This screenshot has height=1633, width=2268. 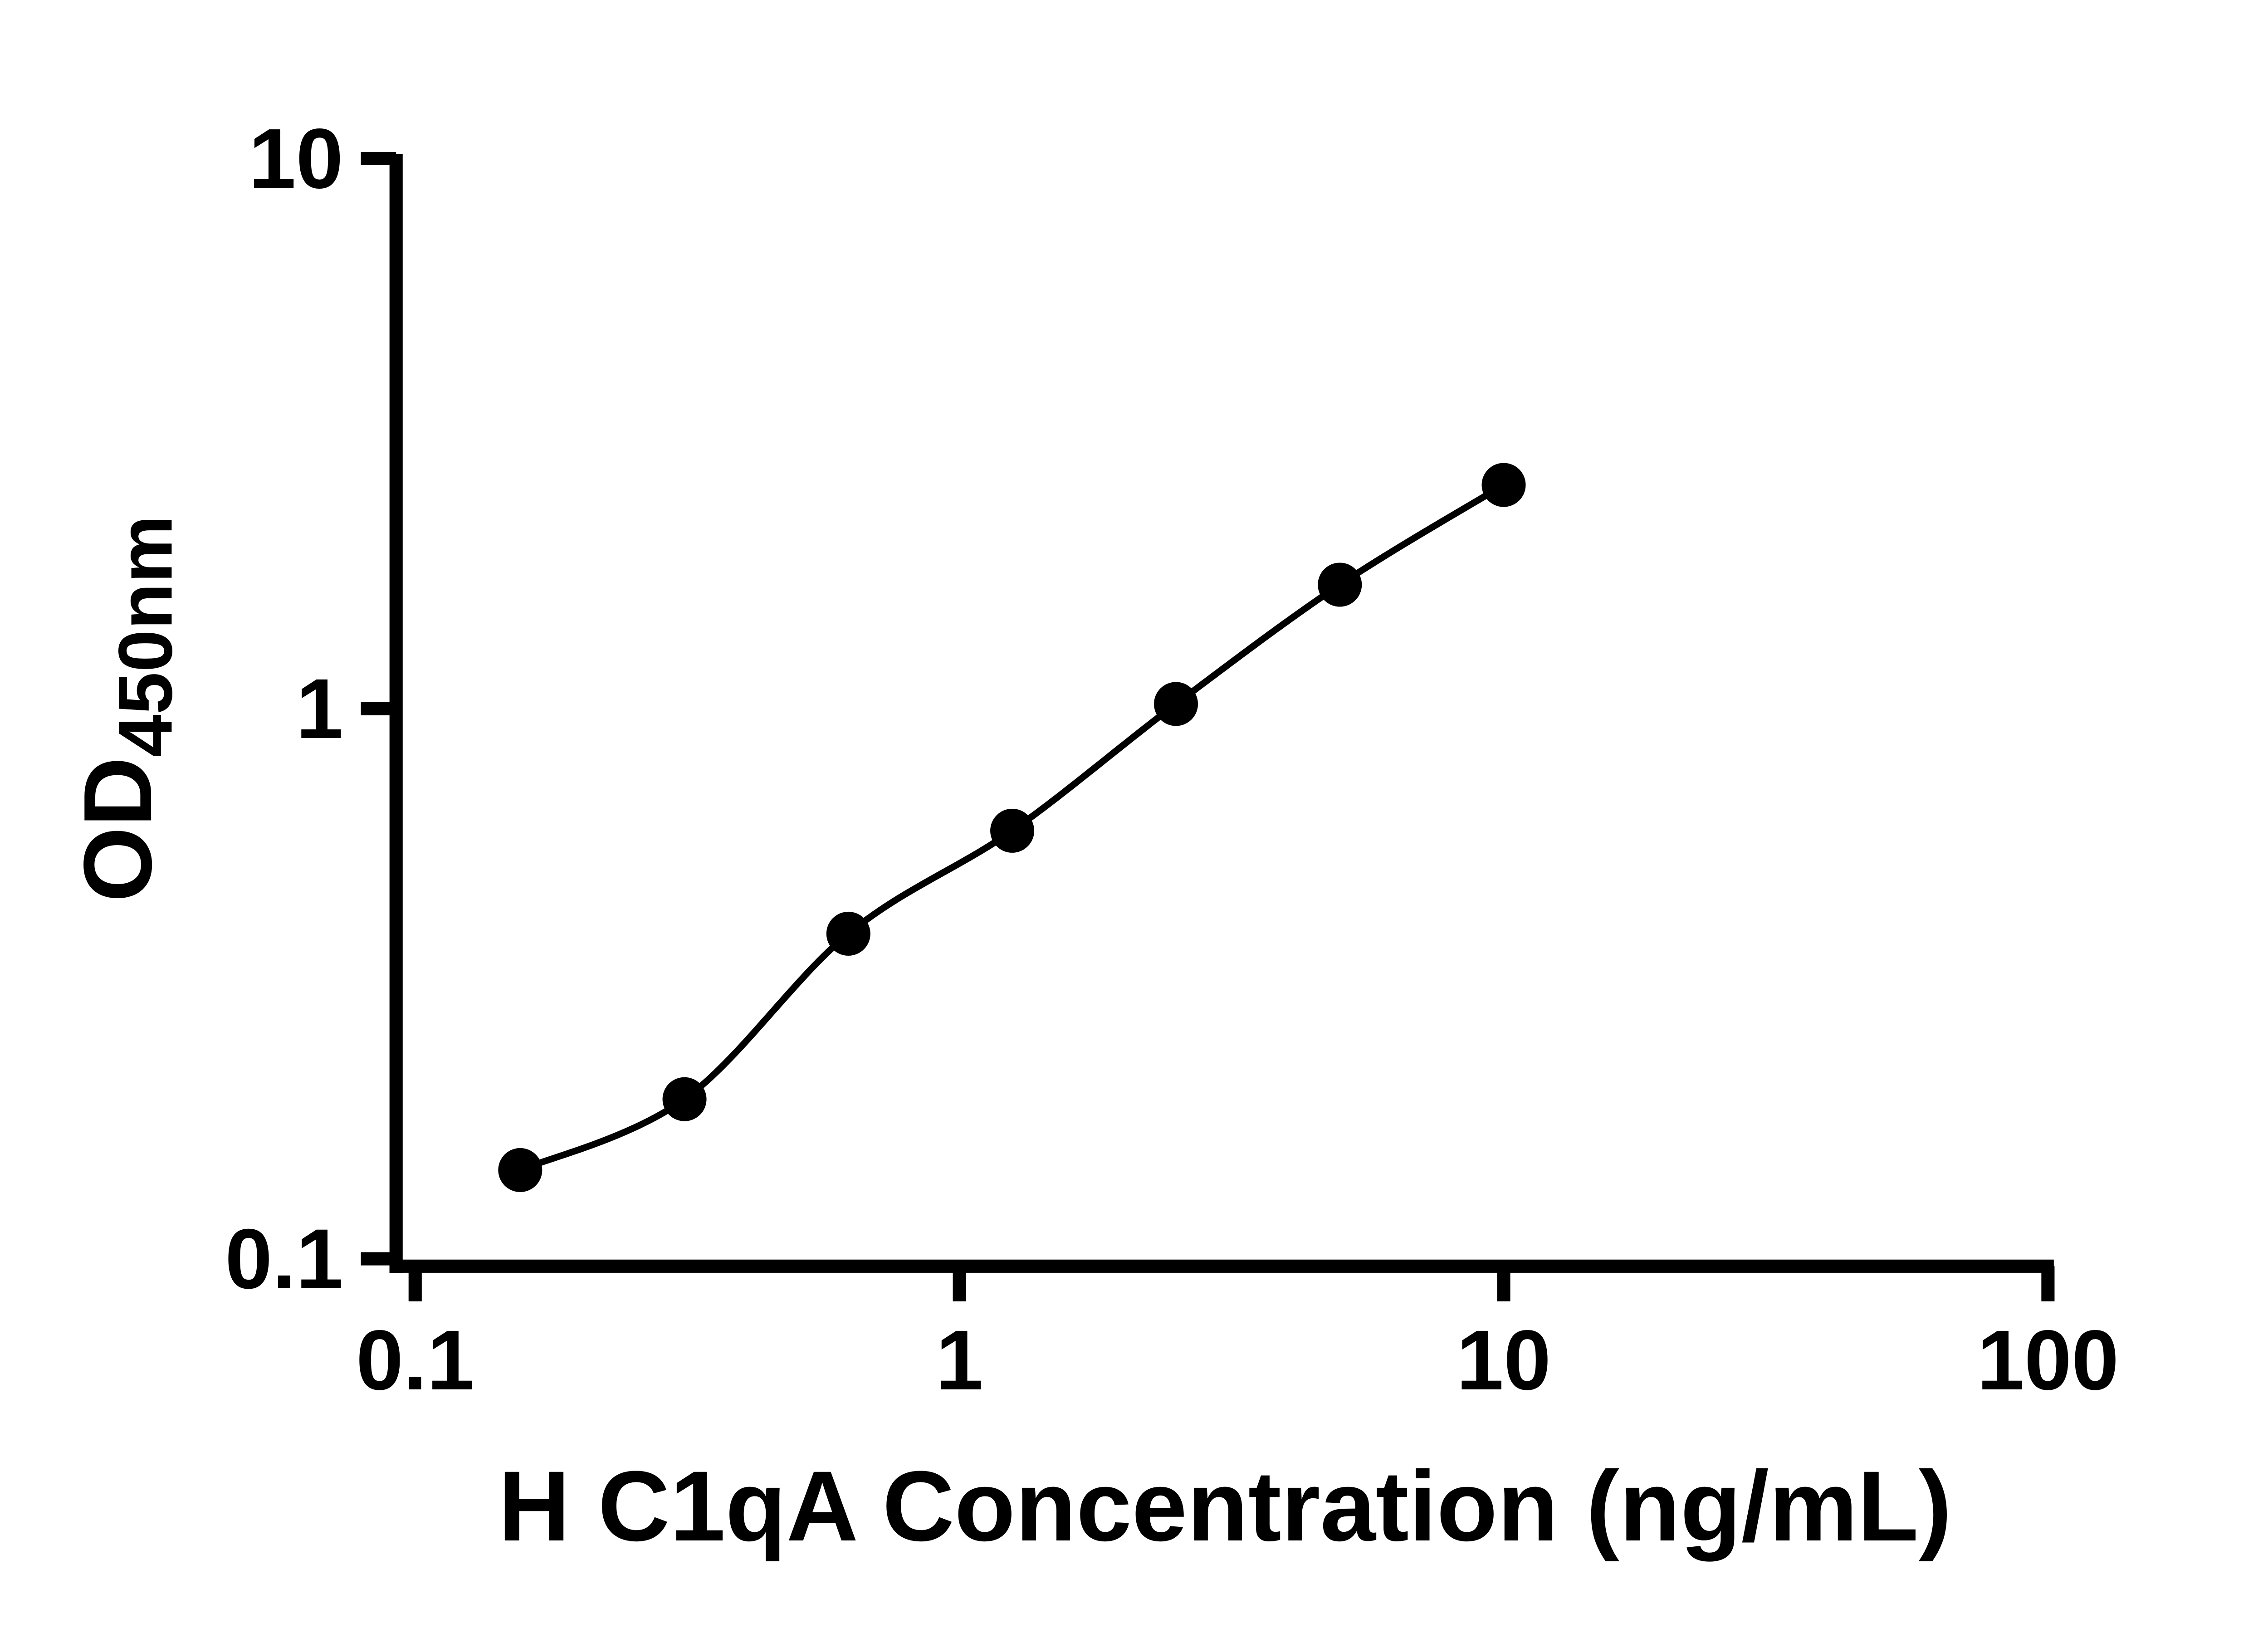 What do you see at coordinates (2048, 1360) in the screenshot?
I see `x-axis-tick-label: 100` at bounding box center [2048, 1360].